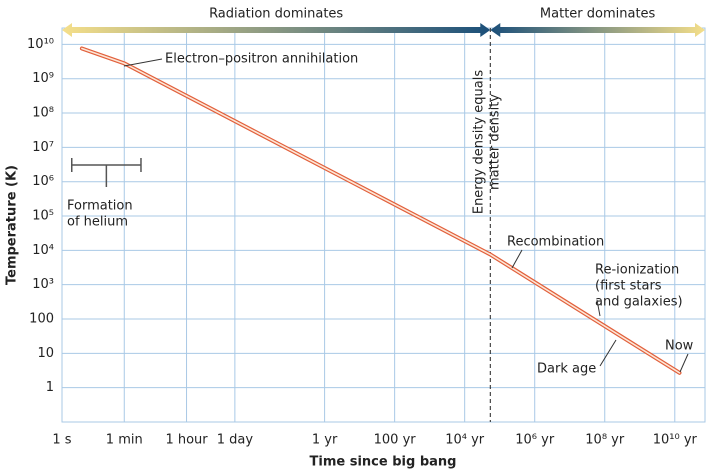 The width and height of the screenshot is (712, 473). What do you see at coordinates (12, 225) in the screenshot?
I see `y-axis-label: Temperature (K)` at bounding box center [12, 225].